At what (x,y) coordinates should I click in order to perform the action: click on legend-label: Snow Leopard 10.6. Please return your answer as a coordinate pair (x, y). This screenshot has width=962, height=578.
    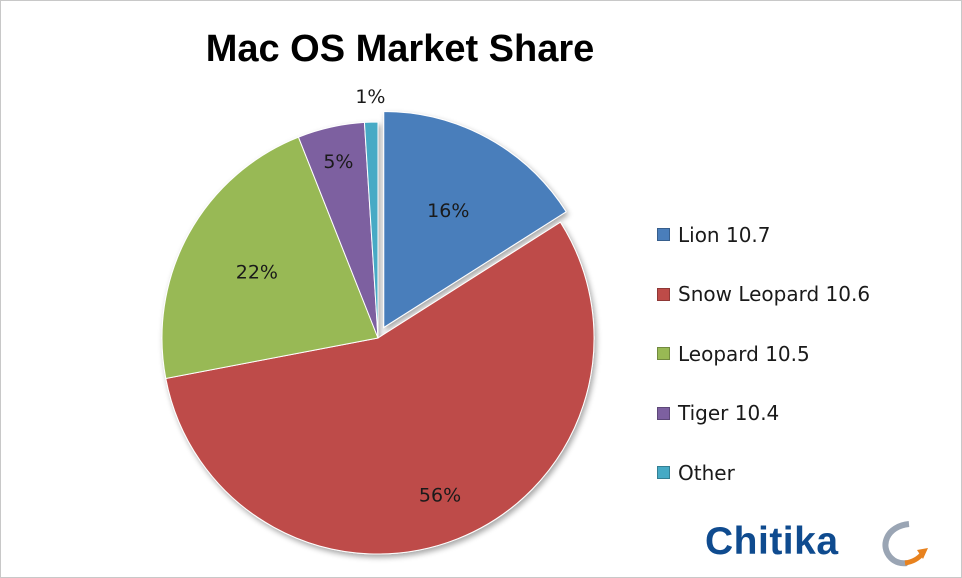
    Looking at the image, I should click on (774, 294).